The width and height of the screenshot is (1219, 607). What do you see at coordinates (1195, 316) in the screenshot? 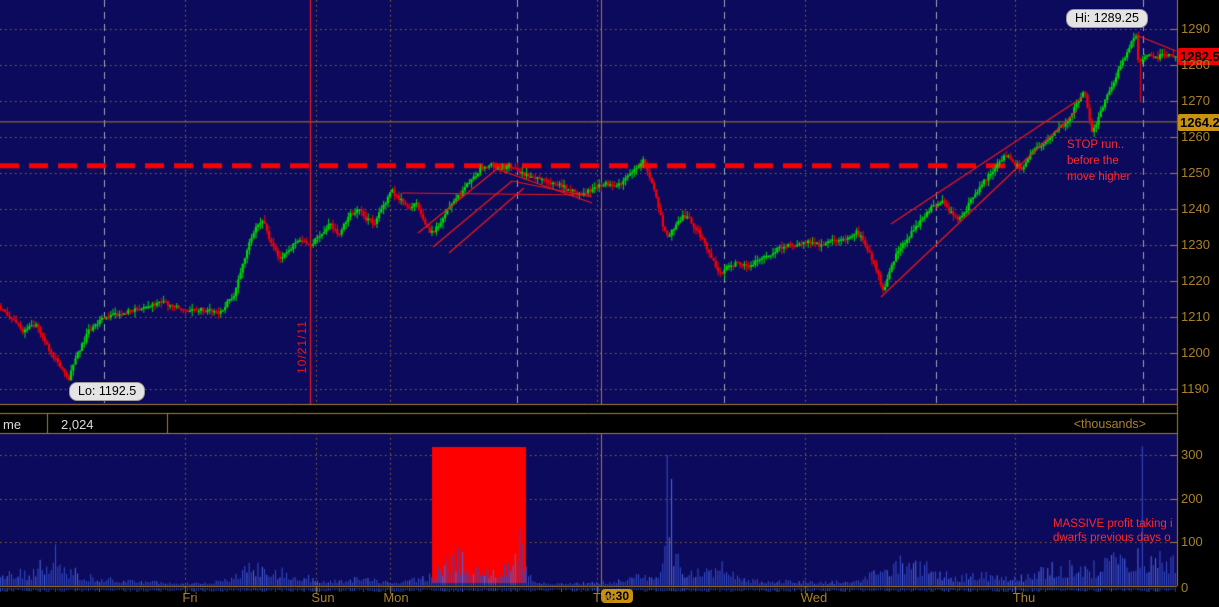
I see `price-tick-label: 1210` at bounding box center [1195, 316].